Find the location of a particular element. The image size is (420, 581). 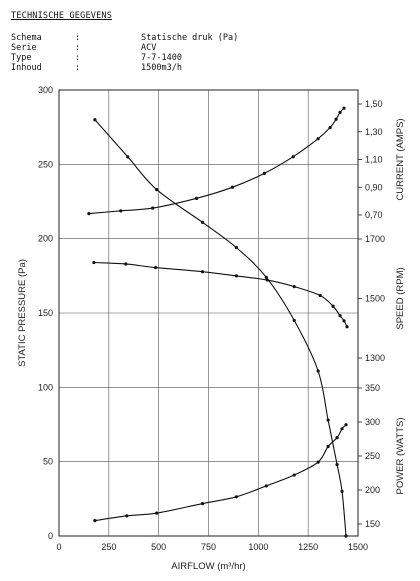

x-tick-label: 1250 is located at coordinates (308, 547).